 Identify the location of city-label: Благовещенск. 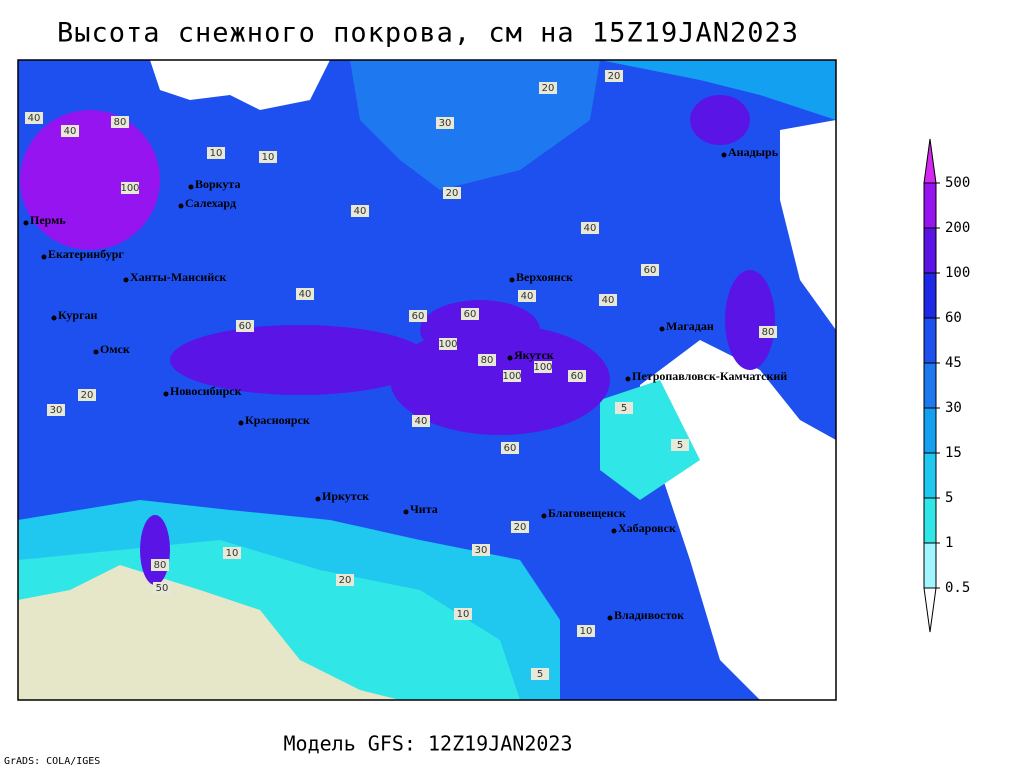
(587, 513).